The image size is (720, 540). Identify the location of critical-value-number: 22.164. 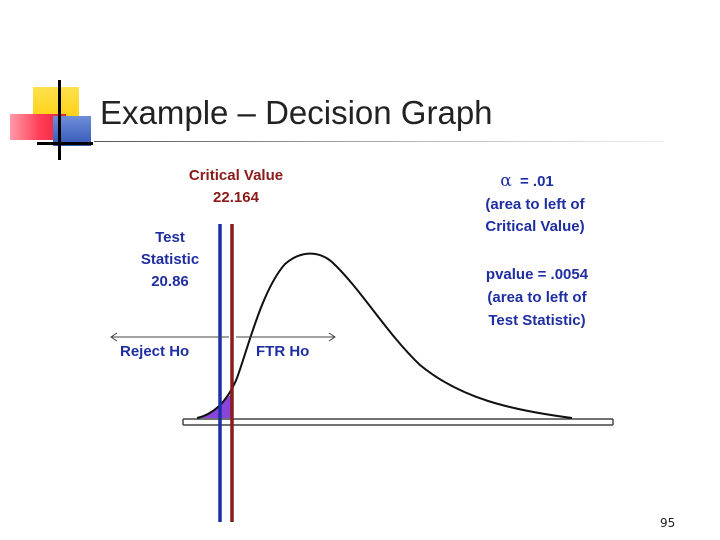
(236, 197).